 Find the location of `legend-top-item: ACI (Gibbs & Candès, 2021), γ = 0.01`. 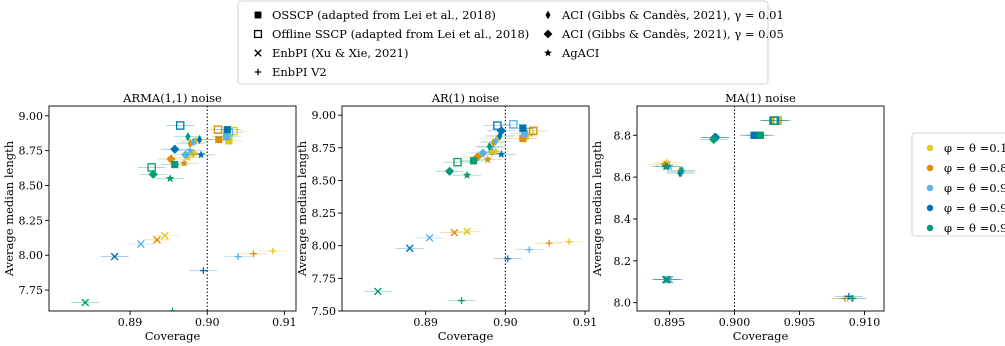

legend-top-item: ACI (Gibbs & Candès, 2021), γ = 0.01 is located at coordinates (664, 15).